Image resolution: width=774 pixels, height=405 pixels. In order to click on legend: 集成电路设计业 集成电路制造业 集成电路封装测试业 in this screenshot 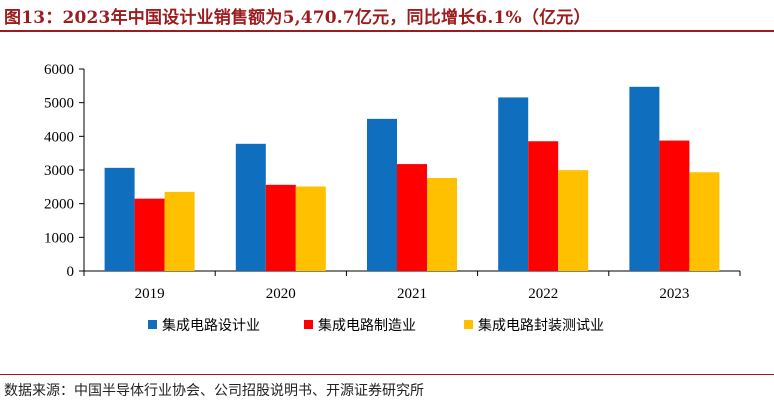, I will do `click(376, 325)`.